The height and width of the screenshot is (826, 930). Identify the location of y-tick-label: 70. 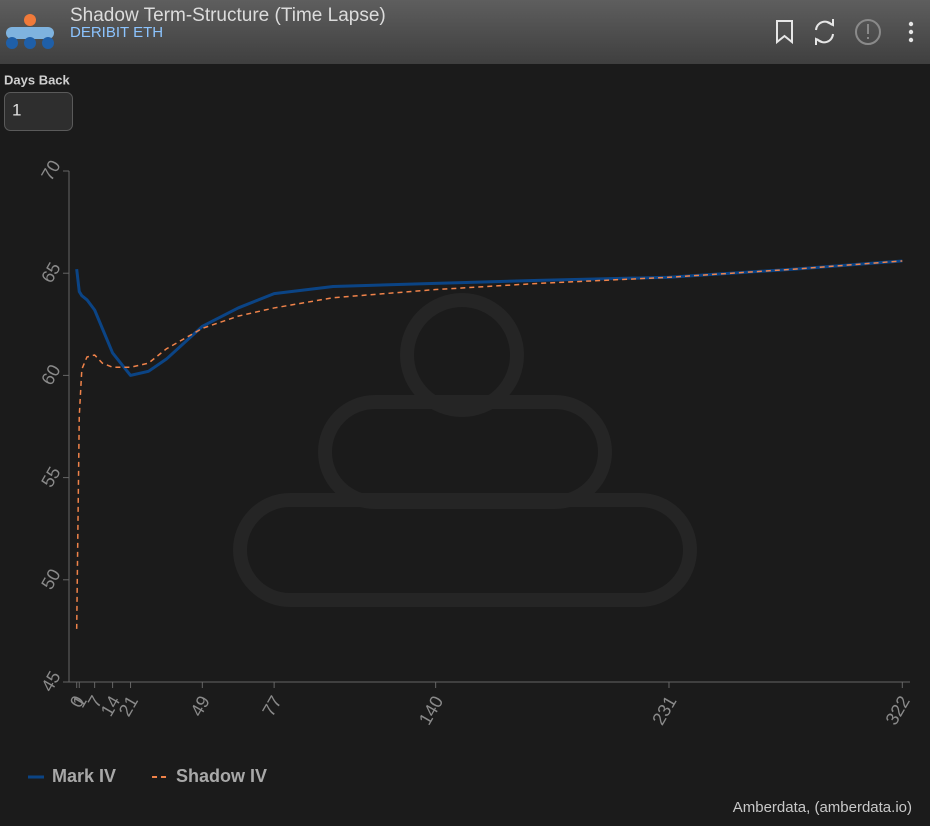
(50, 170).